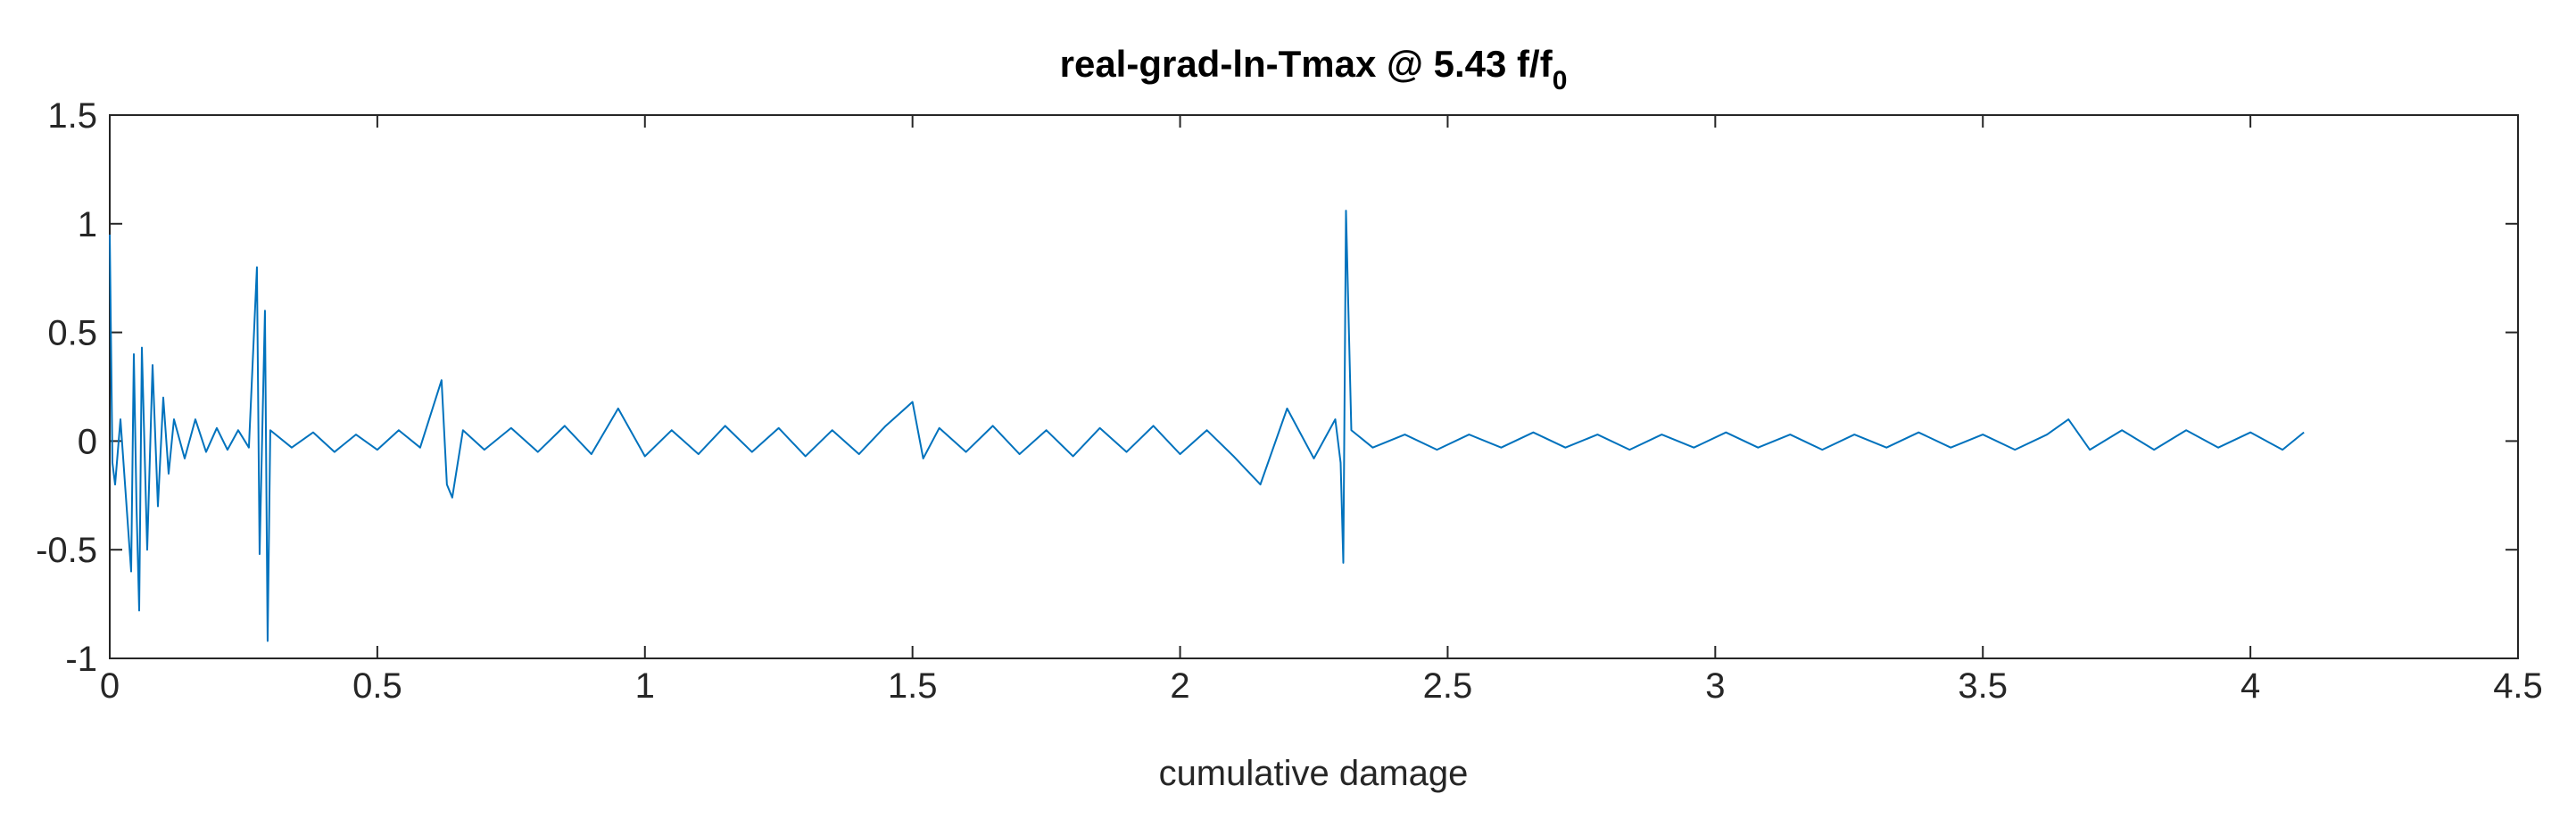 This screenshot has width=2576, height=827. What do you see at coordinates (1448, 686) in the screenshot?
I see `x-tick-label: 2.5` at bounding box center [1448, 686].